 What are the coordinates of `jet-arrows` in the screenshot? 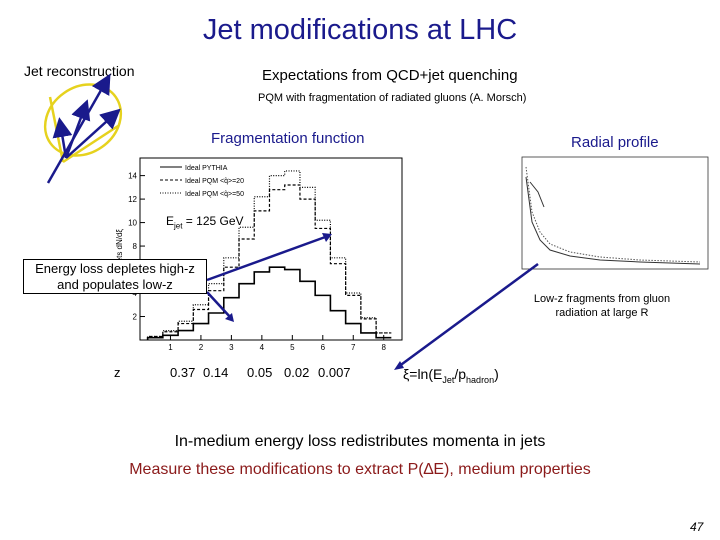 It's located at (83, 128).